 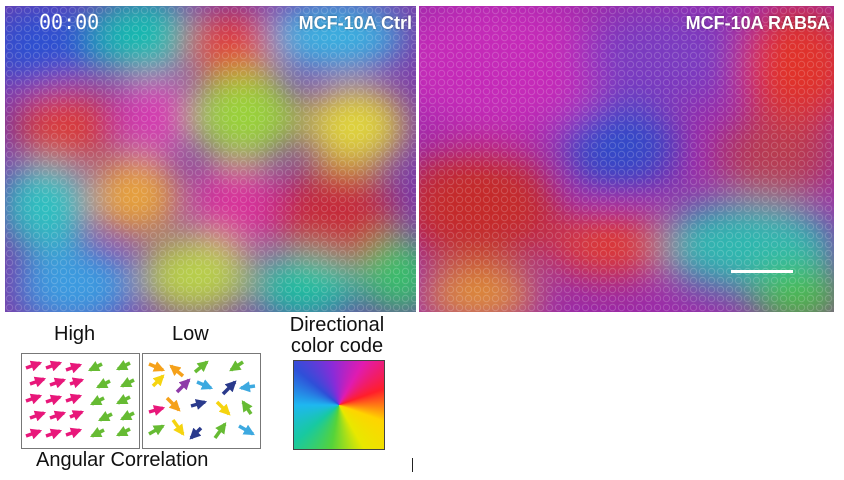 What do you see at coordinates (762, 271) in the screenshot?
I see `scale-bar` at bounding box center [762, 271].